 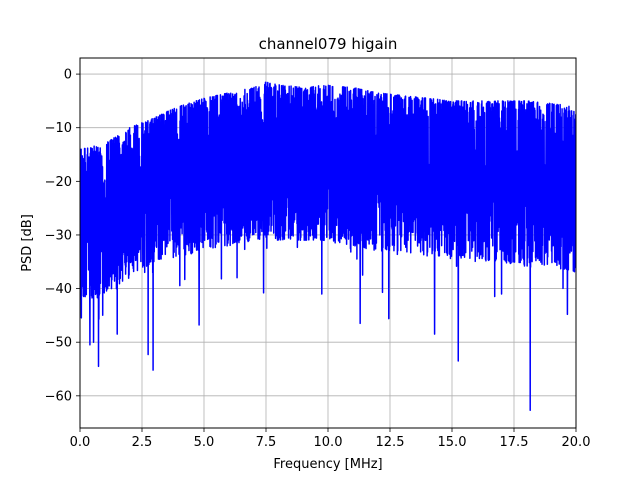 What do you see at coordinates (142, 442) in the screenshot?
I see `x-tick-label: 2.5` at bounding box center [142, 442].